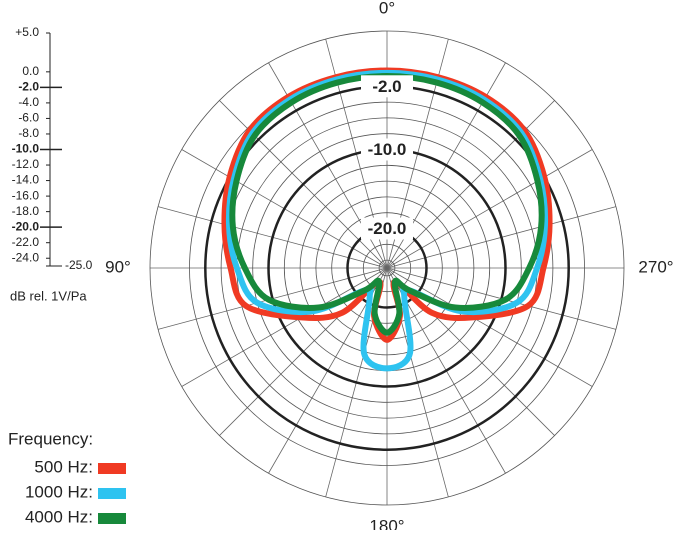  Describe the element at coordinates (655, 266) in the screenshot. I see `angle-label: 270°` at that location.